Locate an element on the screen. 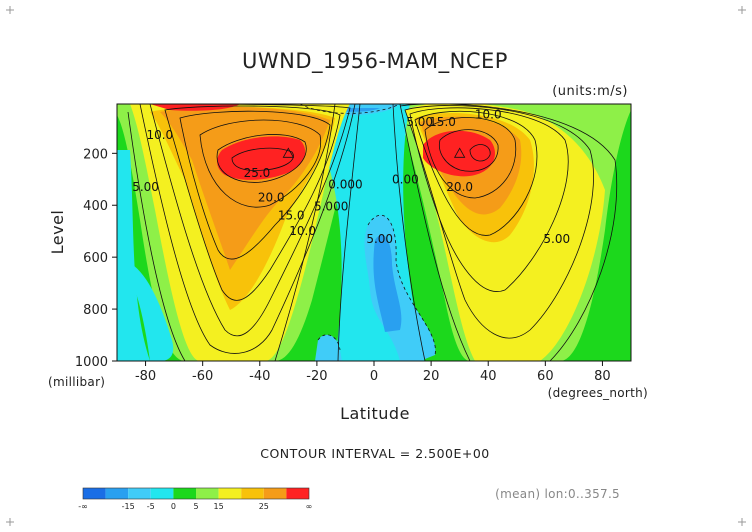 The height and width of the screenshot is (532, 752). colorbar-label: -5 is located at coordinates (151, 506).